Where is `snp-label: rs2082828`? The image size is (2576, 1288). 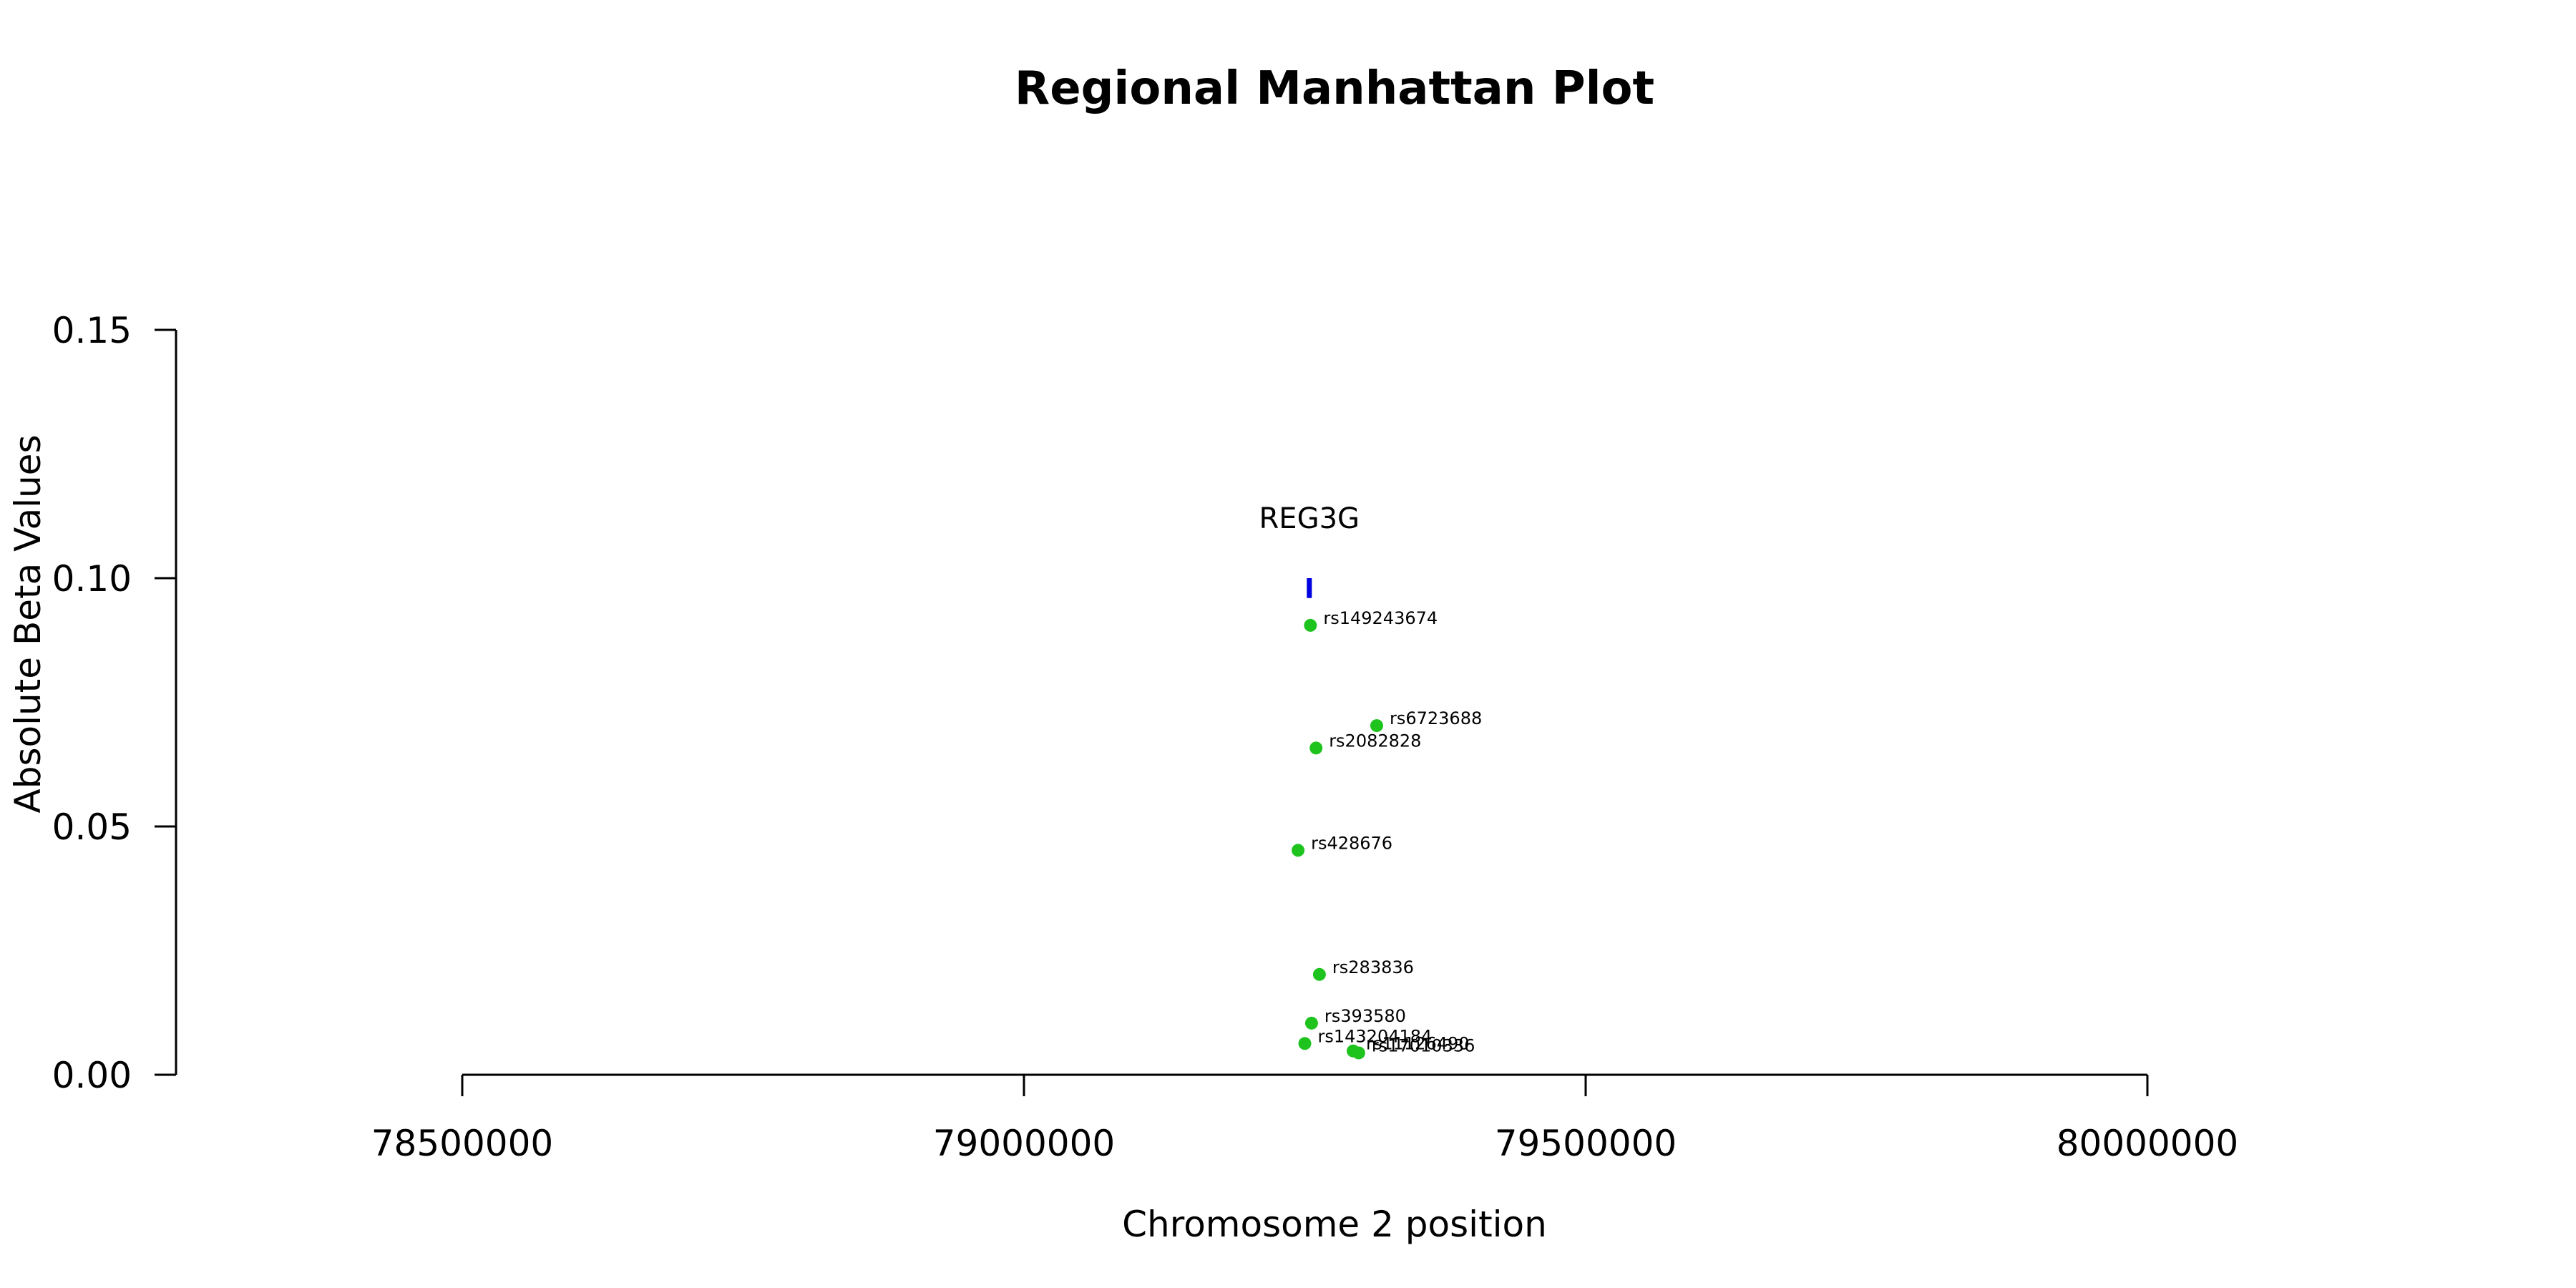 snp-label: rs2082828 is located at coordinates (1375, 741).